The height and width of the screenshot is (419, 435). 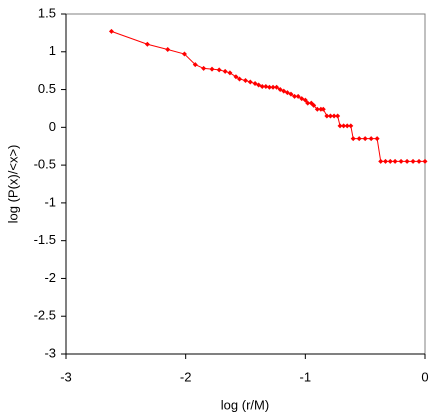 What do you see at coordinates (306, 376) in the screenshot?
I see `x-tick-label: -1` at bounding box center [306, 376].